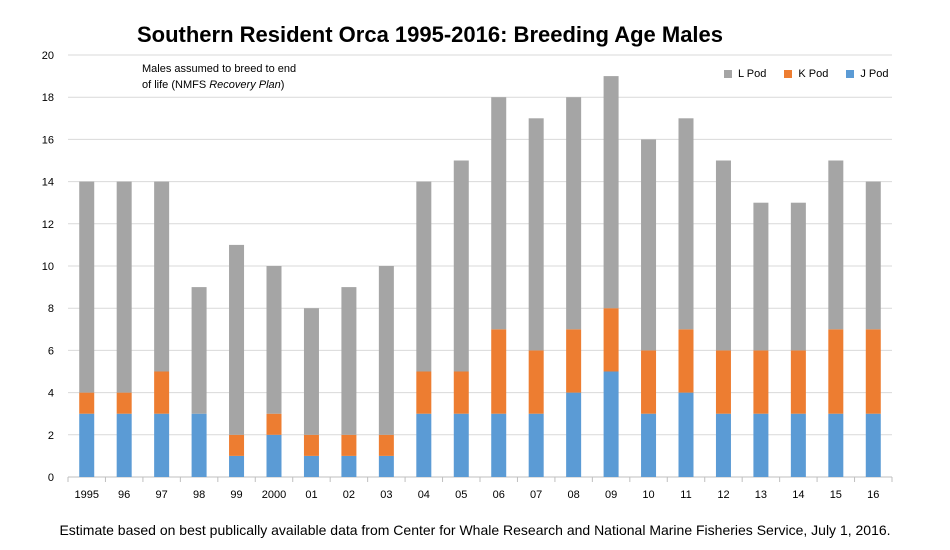 The image size is (950, 550). I want to click on annotation-line-2-prefix: of life (NMFS, so click(176, 85).